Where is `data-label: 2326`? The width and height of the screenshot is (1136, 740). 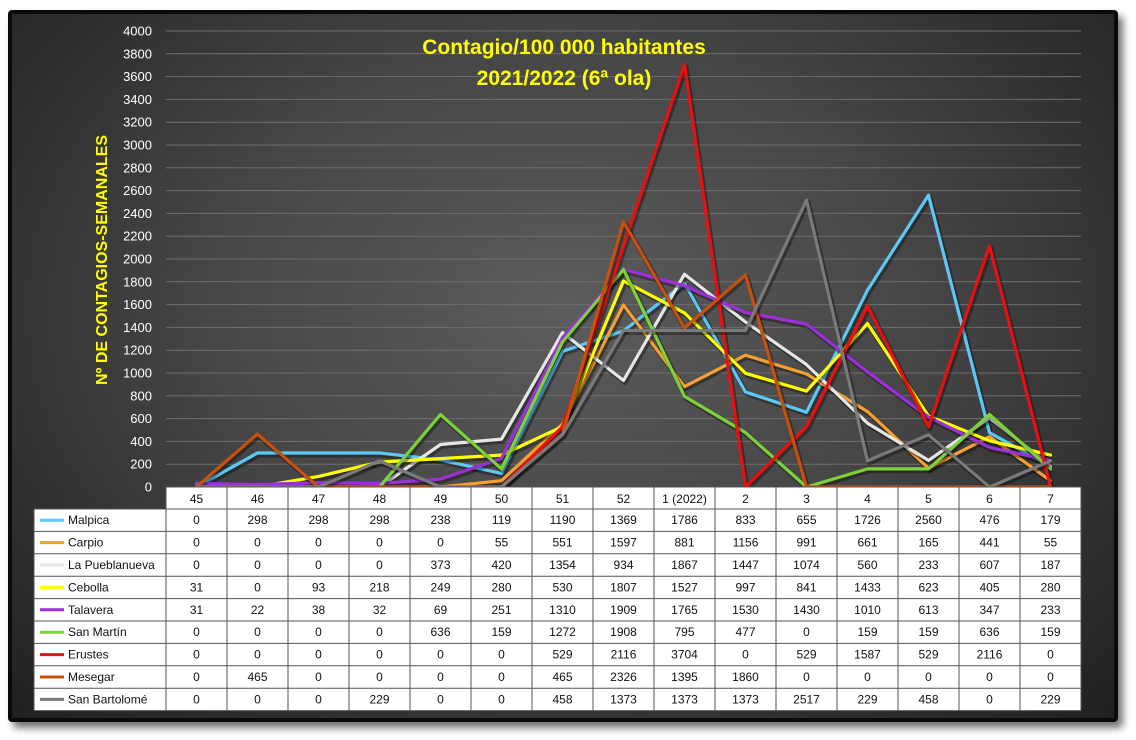
data-label: 2326 is located at coordinates (623, 677).